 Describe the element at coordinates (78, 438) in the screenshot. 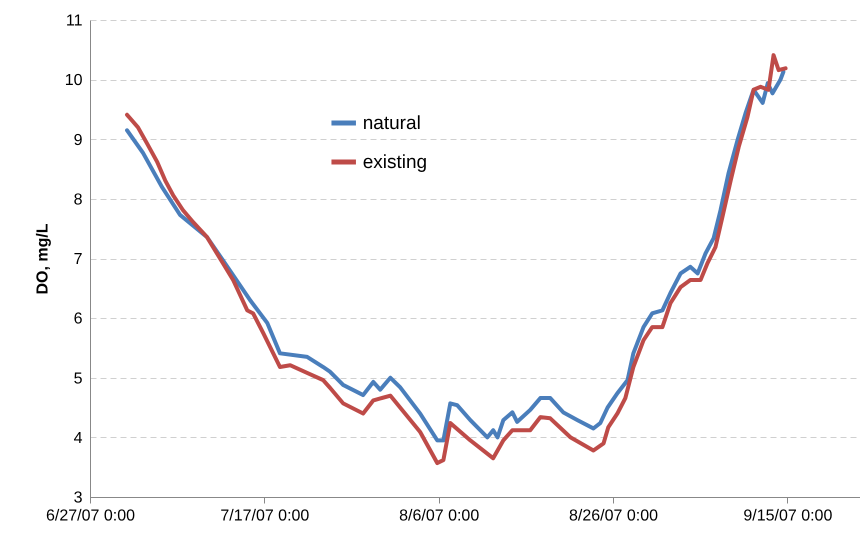

I see `y-tick-label: 4` at that location.